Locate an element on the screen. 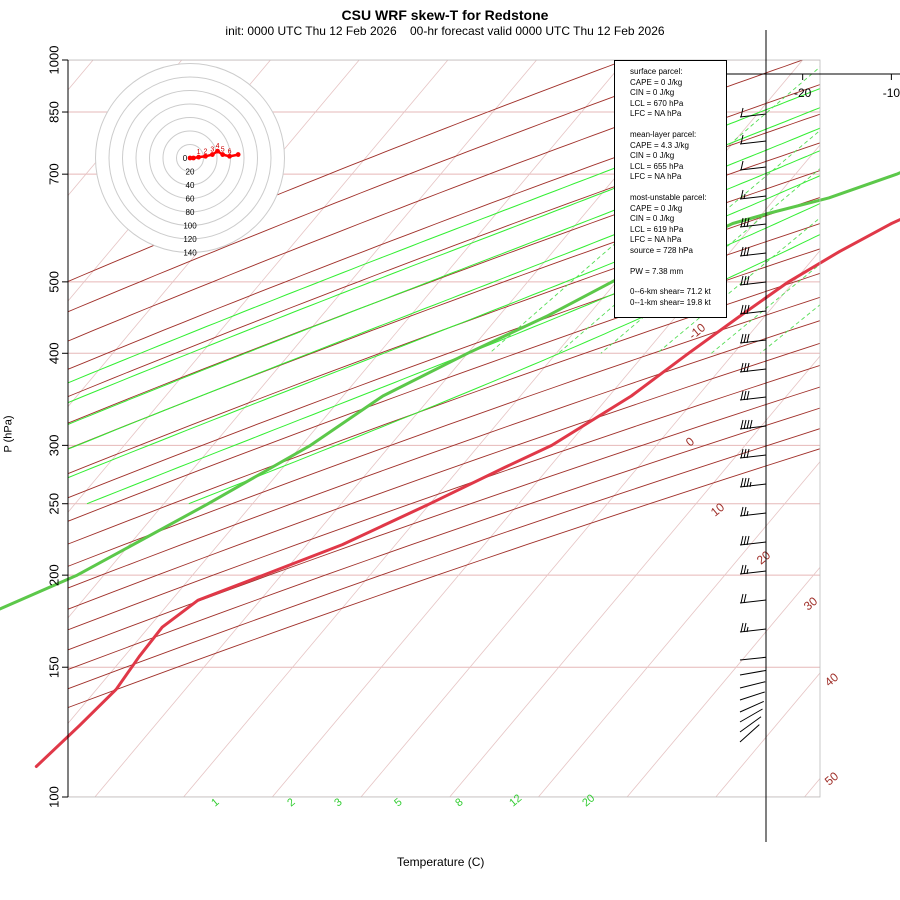 Image resolution: width=900 pixels, height=900 pixels. precipitable-water: PW = 7.38 mm is located at coordinates (678, 272).